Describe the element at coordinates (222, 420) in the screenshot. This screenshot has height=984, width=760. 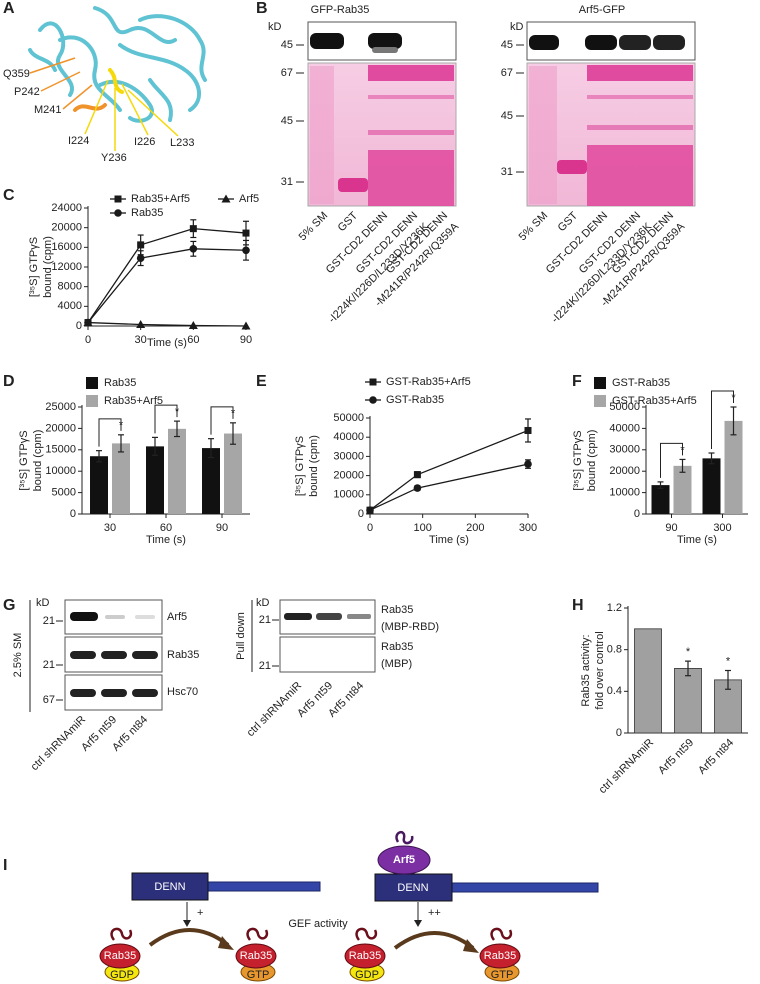
I see `significance-bracket` at that location.